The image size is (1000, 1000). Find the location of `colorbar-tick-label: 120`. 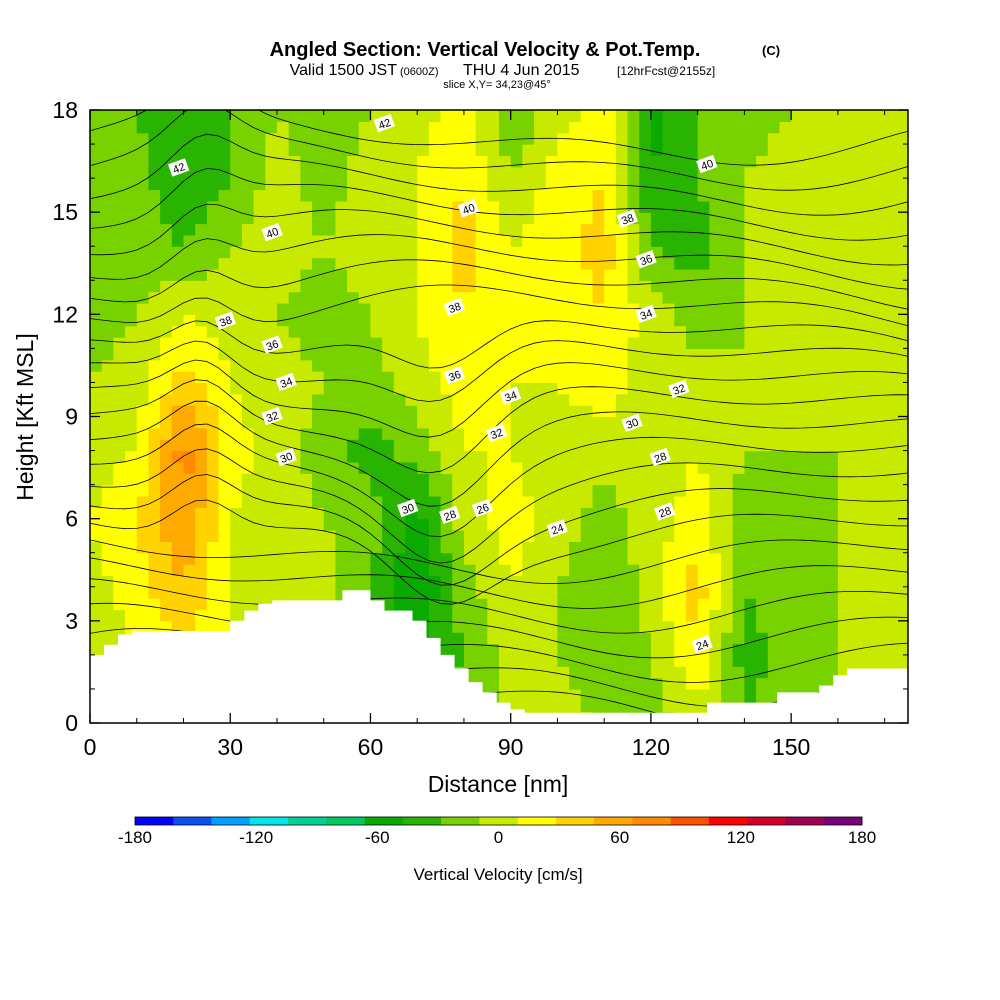

colorbar-tick-label: 120 is located at coordinates (741, 837).